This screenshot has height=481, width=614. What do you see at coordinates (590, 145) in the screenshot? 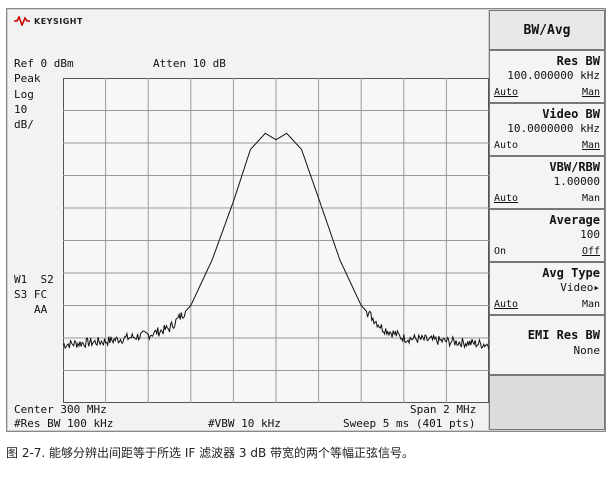
I see `video-bw-man: Man` at bounding box center [590, 145].